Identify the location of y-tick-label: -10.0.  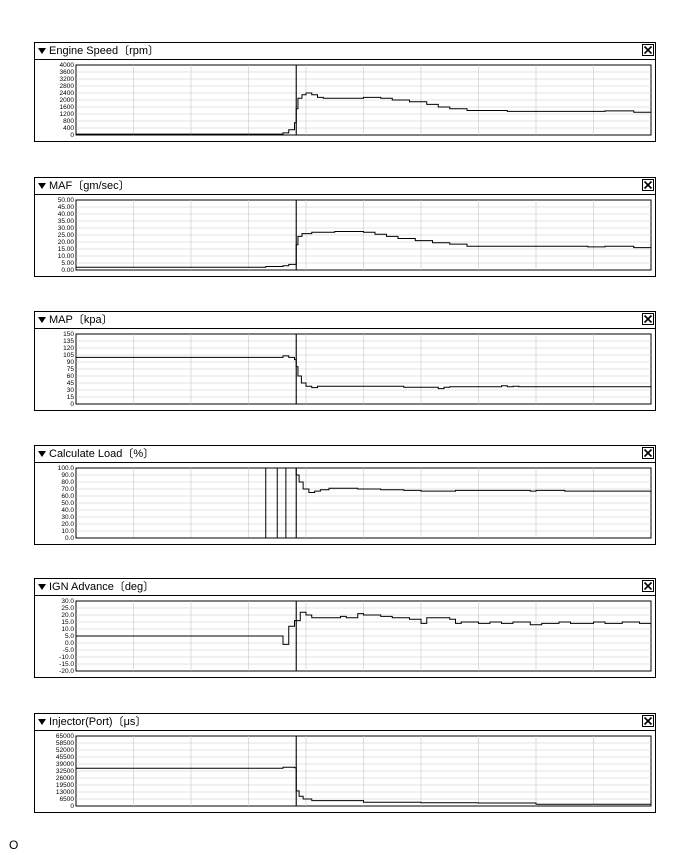
(66, 657).